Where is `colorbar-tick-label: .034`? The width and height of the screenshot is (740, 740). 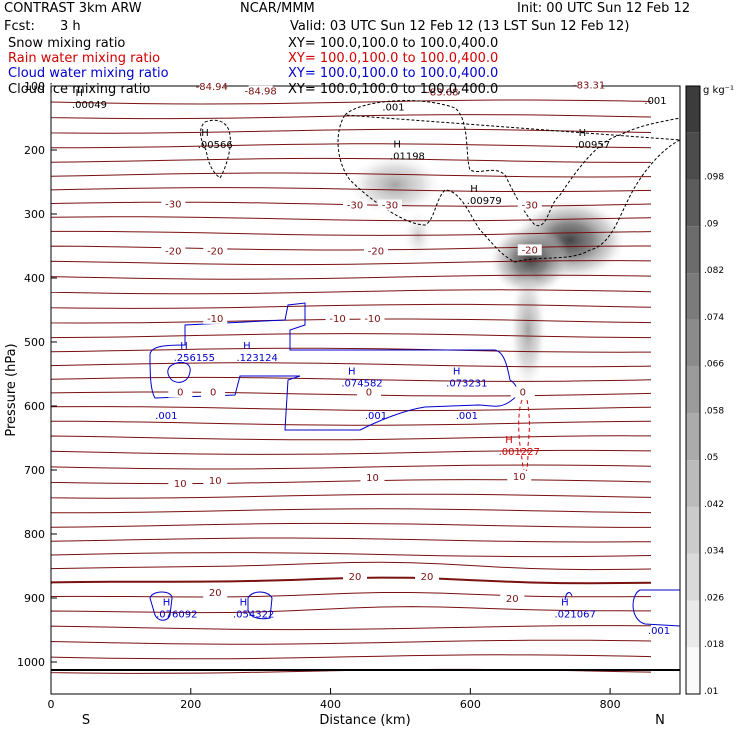 colorbar-tick-label: .034 is located at coordinates (714, 552).